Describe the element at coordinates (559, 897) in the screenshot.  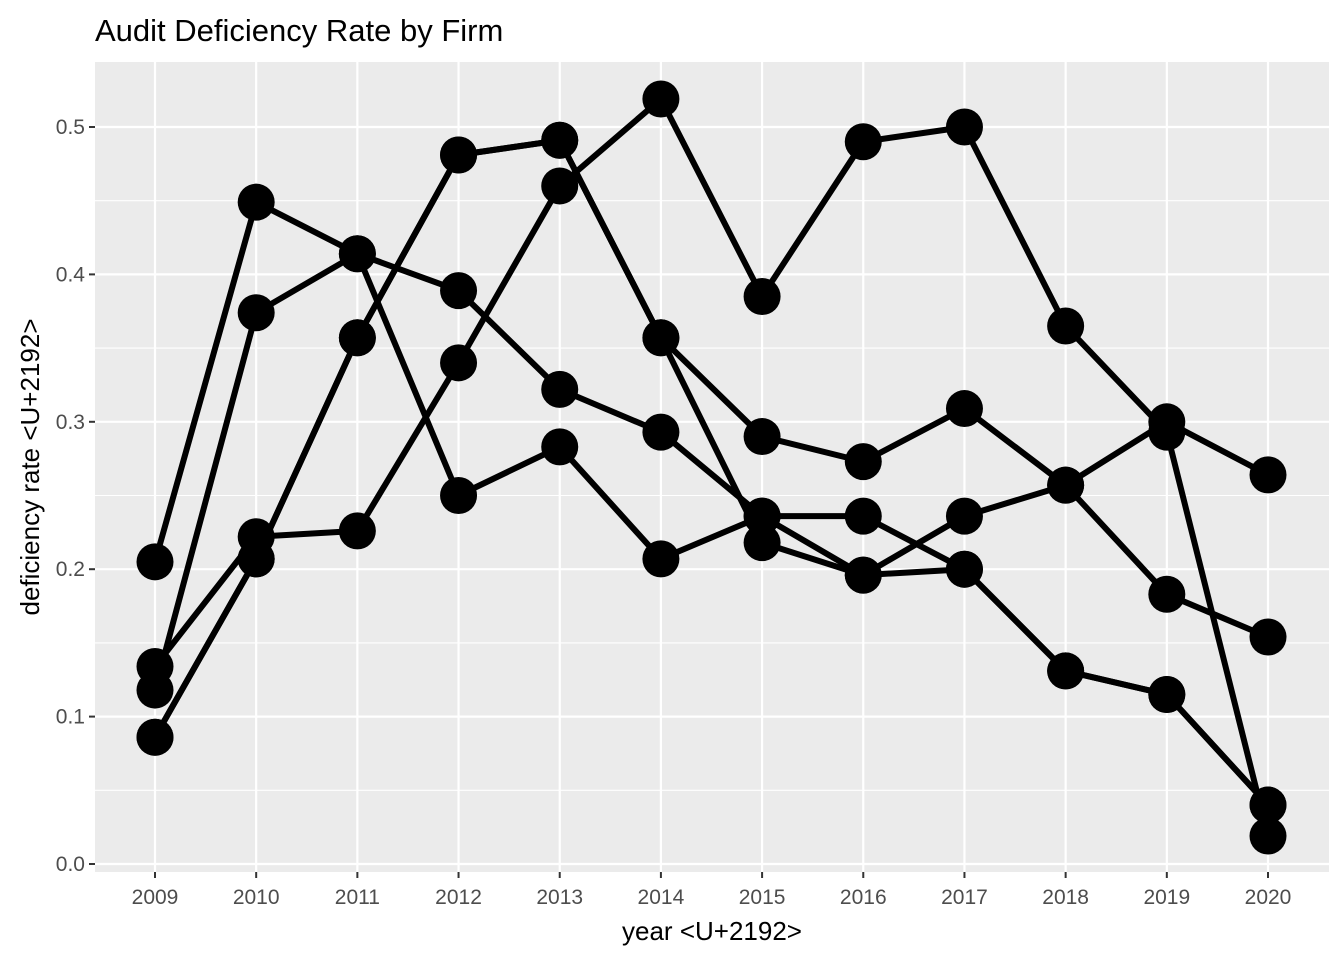
I see `x-tick-label: 2013` at that location.